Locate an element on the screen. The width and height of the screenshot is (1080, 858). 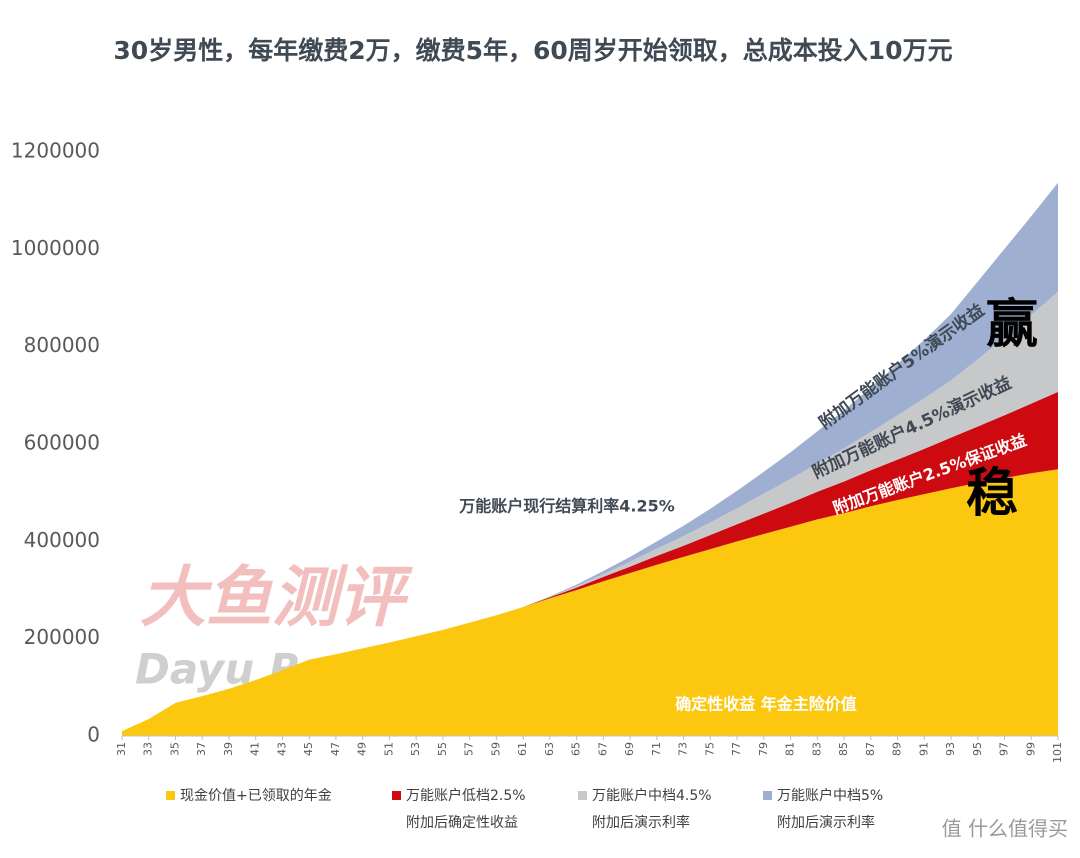
x-tick-label: 33 is located at coordinates (148, 749).